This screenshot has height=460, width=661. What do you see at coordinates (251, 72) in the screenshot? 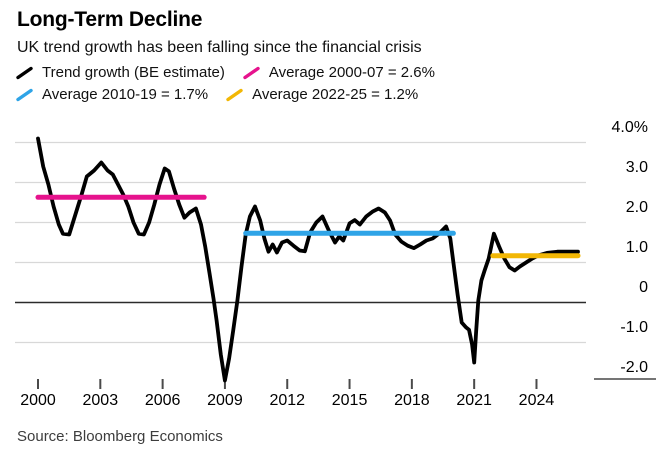
I see `average-2000-07-marker-icon` at bounding box center [251, 72].